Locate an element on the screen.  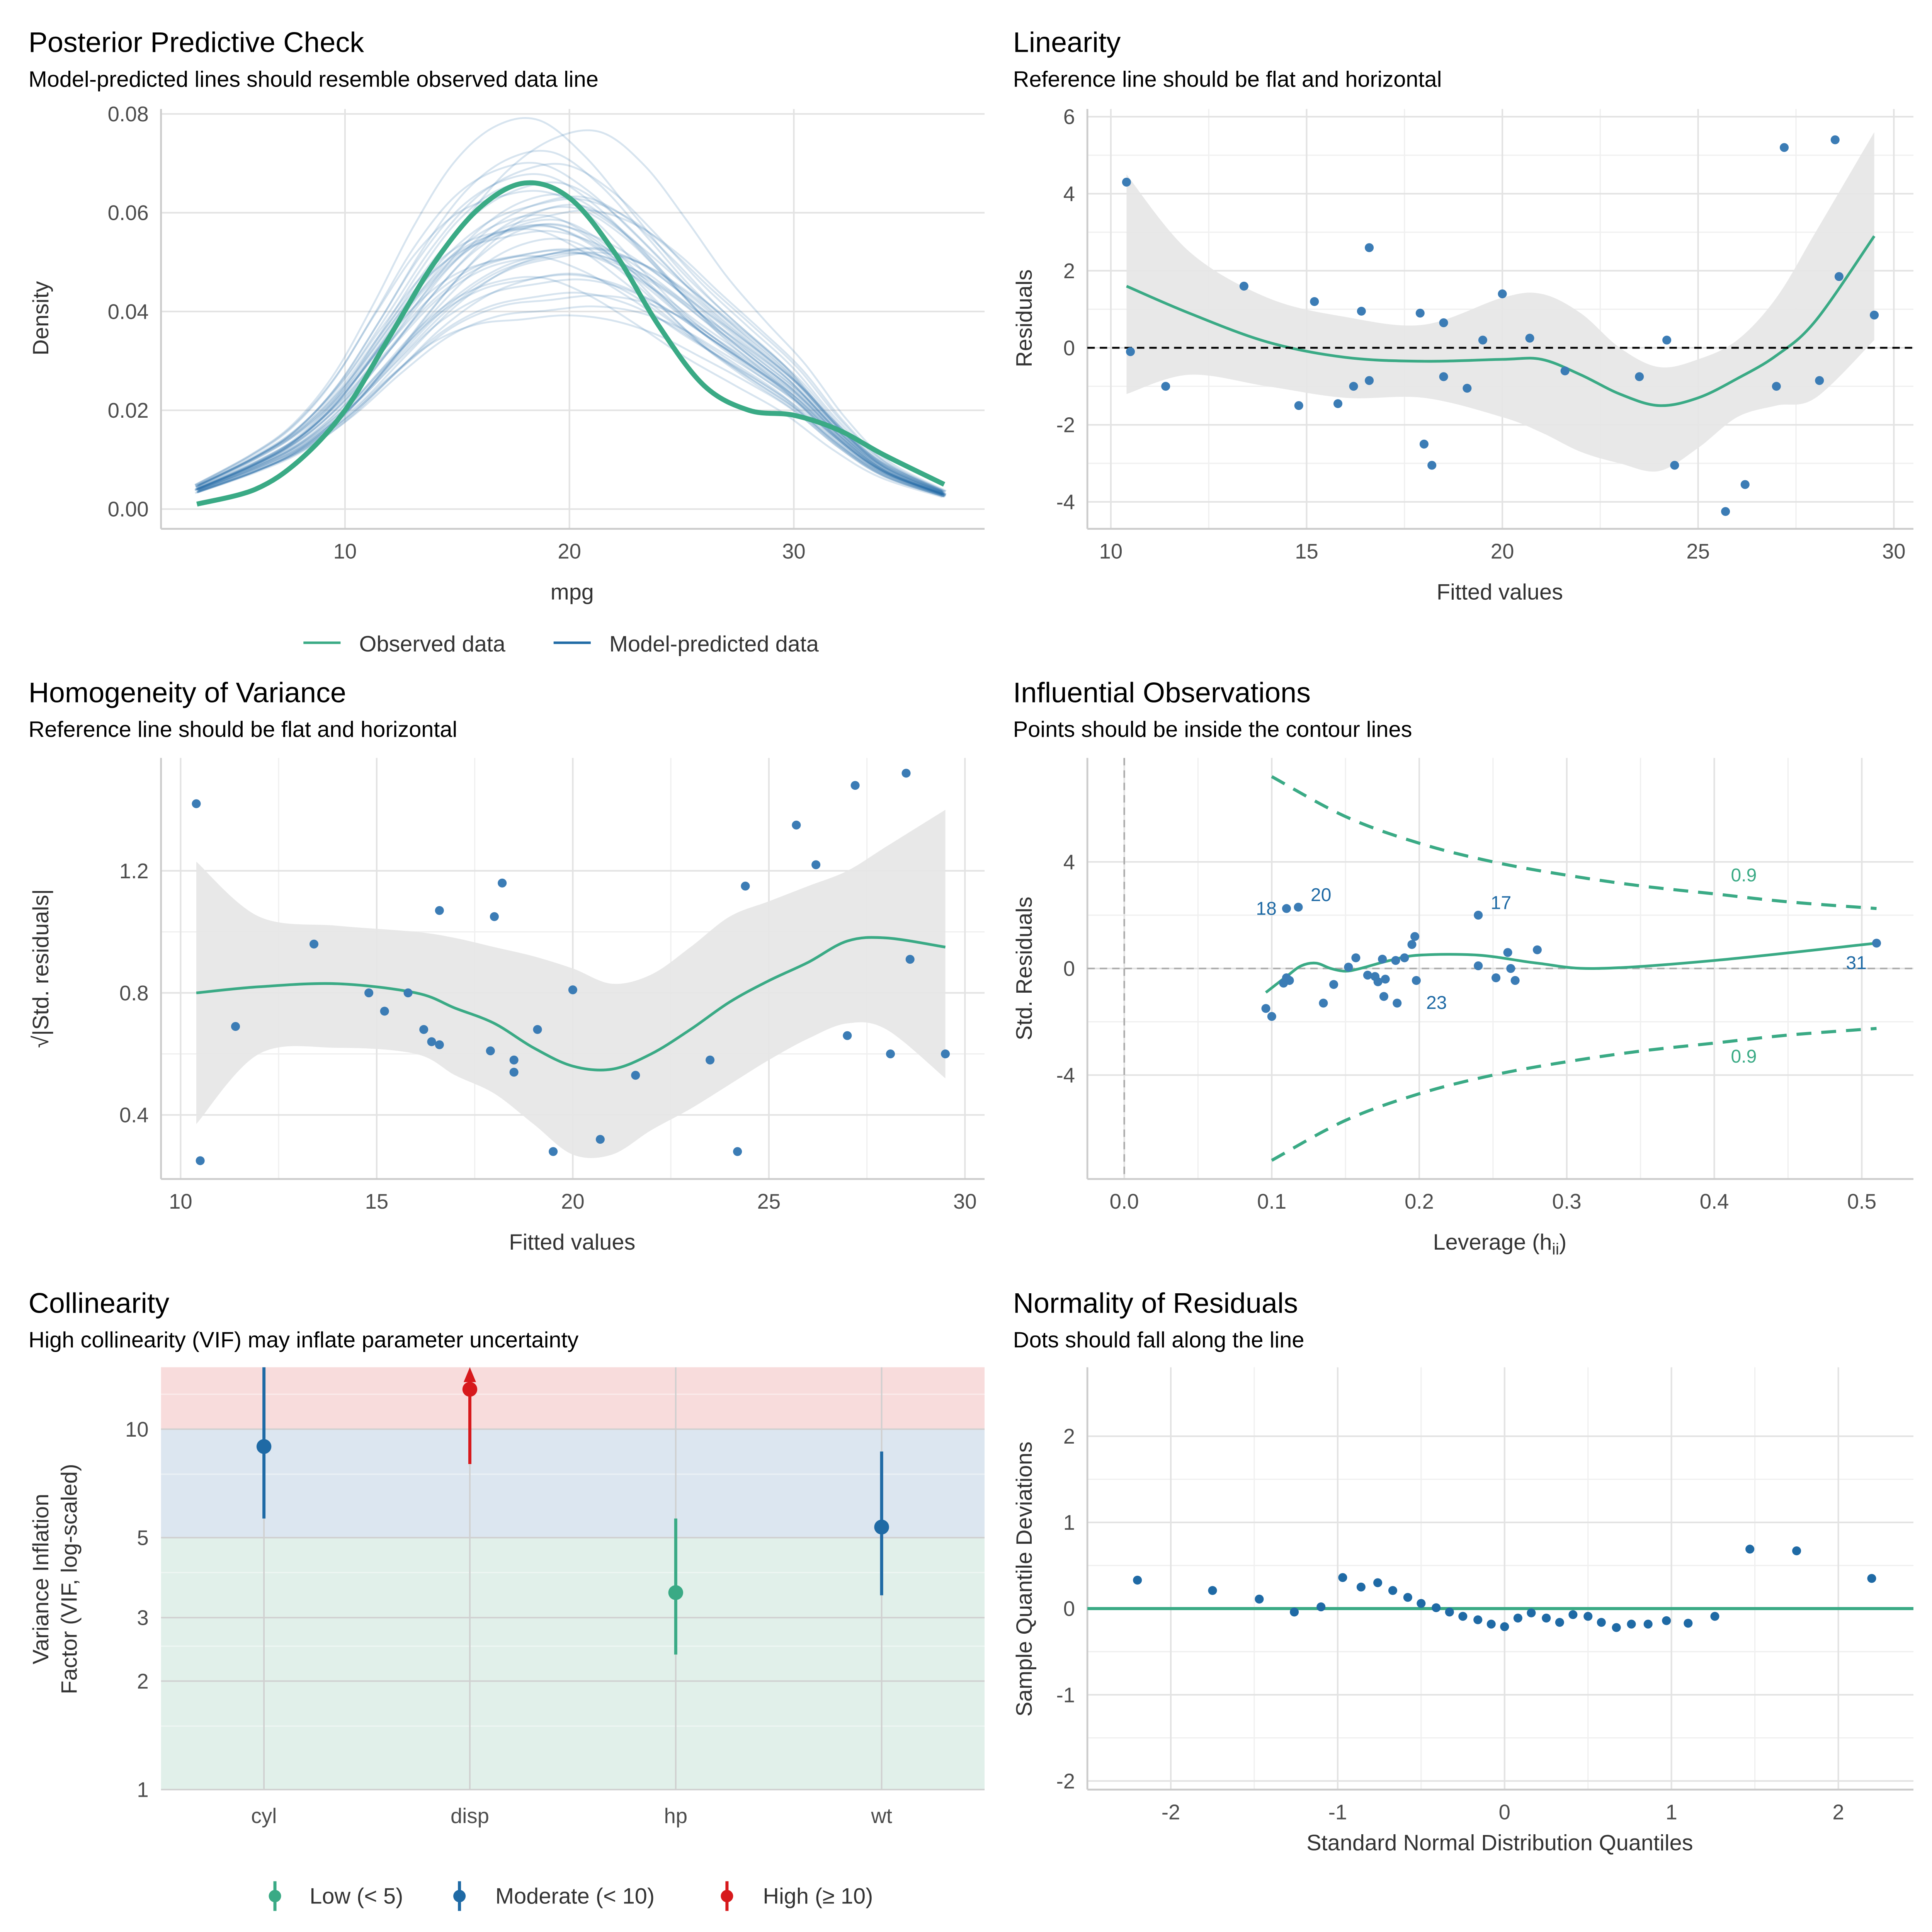
vif-band-high is located at coordinates (573, 1398).